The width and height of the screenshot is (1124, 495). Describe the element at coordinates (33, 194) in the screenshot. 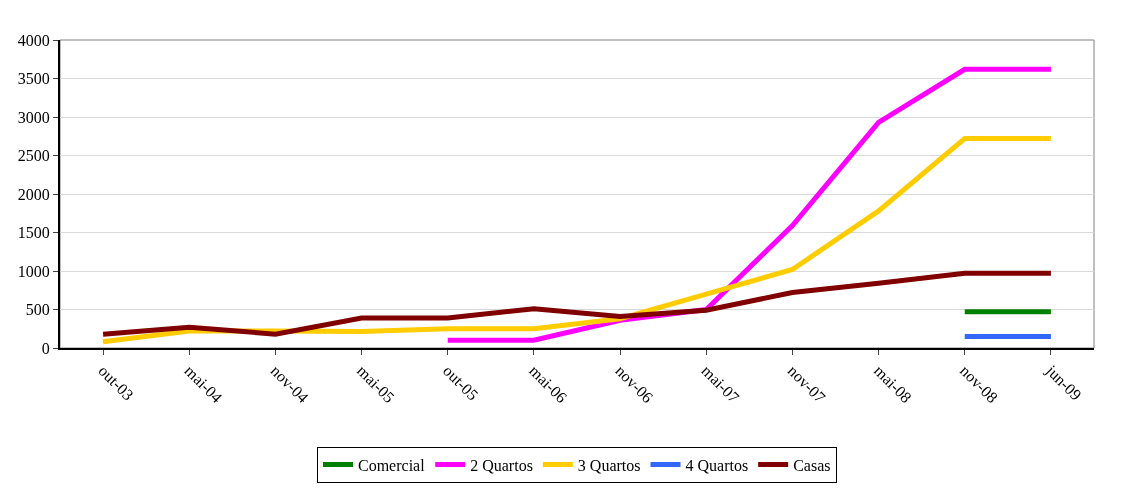

I see `y-tick-label: 2000` at that location.